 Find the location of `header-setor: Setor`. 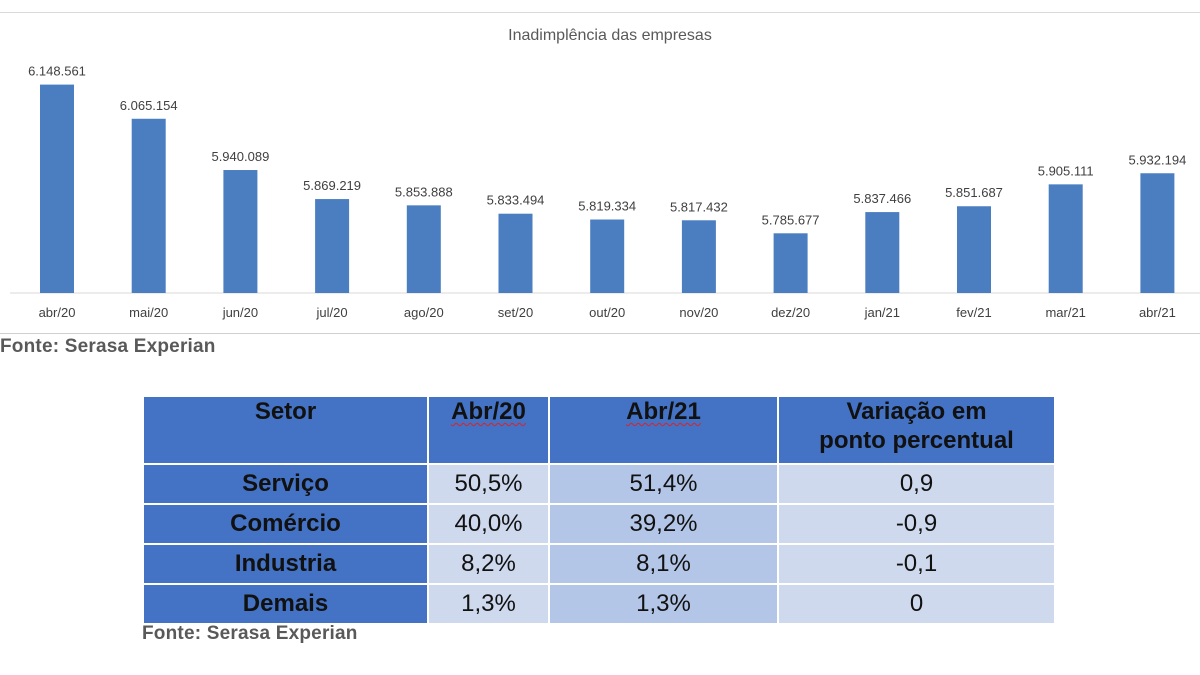

header-setor: Setor is located at coordinates (285, 430).